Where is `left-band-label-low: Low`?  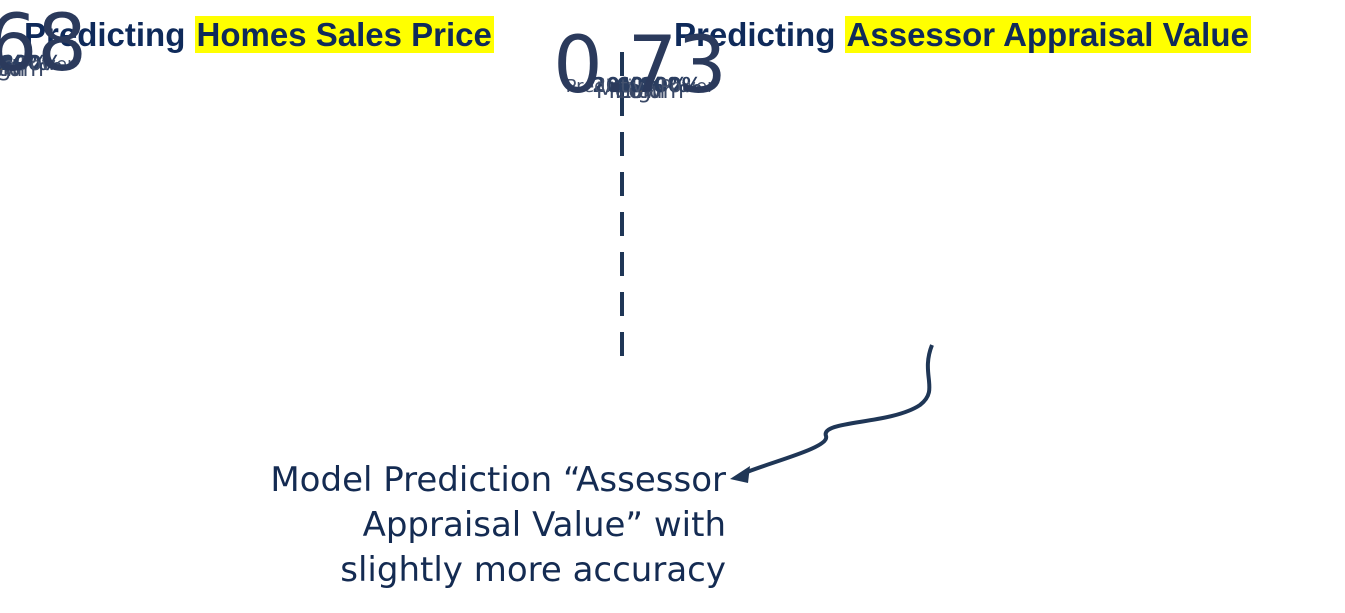 left-band-label-low: Low is located at coordinates (11, 69).